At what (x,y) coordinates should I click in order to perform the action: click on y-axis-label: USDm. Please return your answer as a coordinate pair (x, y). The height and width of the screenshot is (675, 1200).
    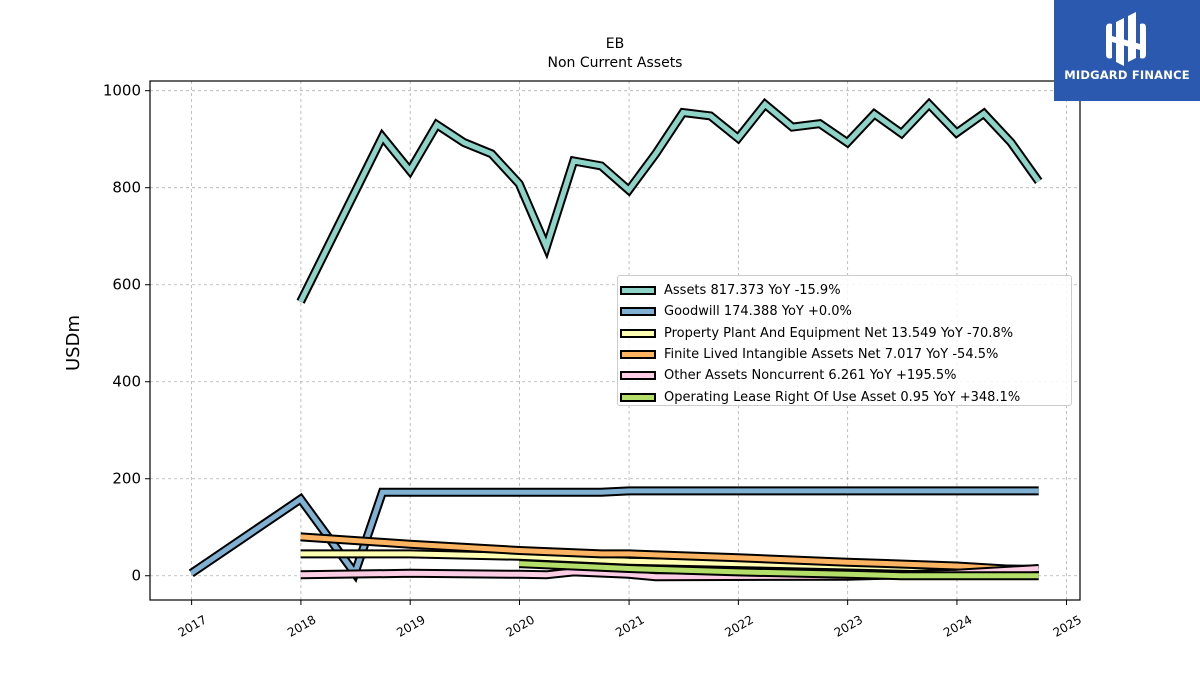
    Looking at the image, I should click on (73, 343).